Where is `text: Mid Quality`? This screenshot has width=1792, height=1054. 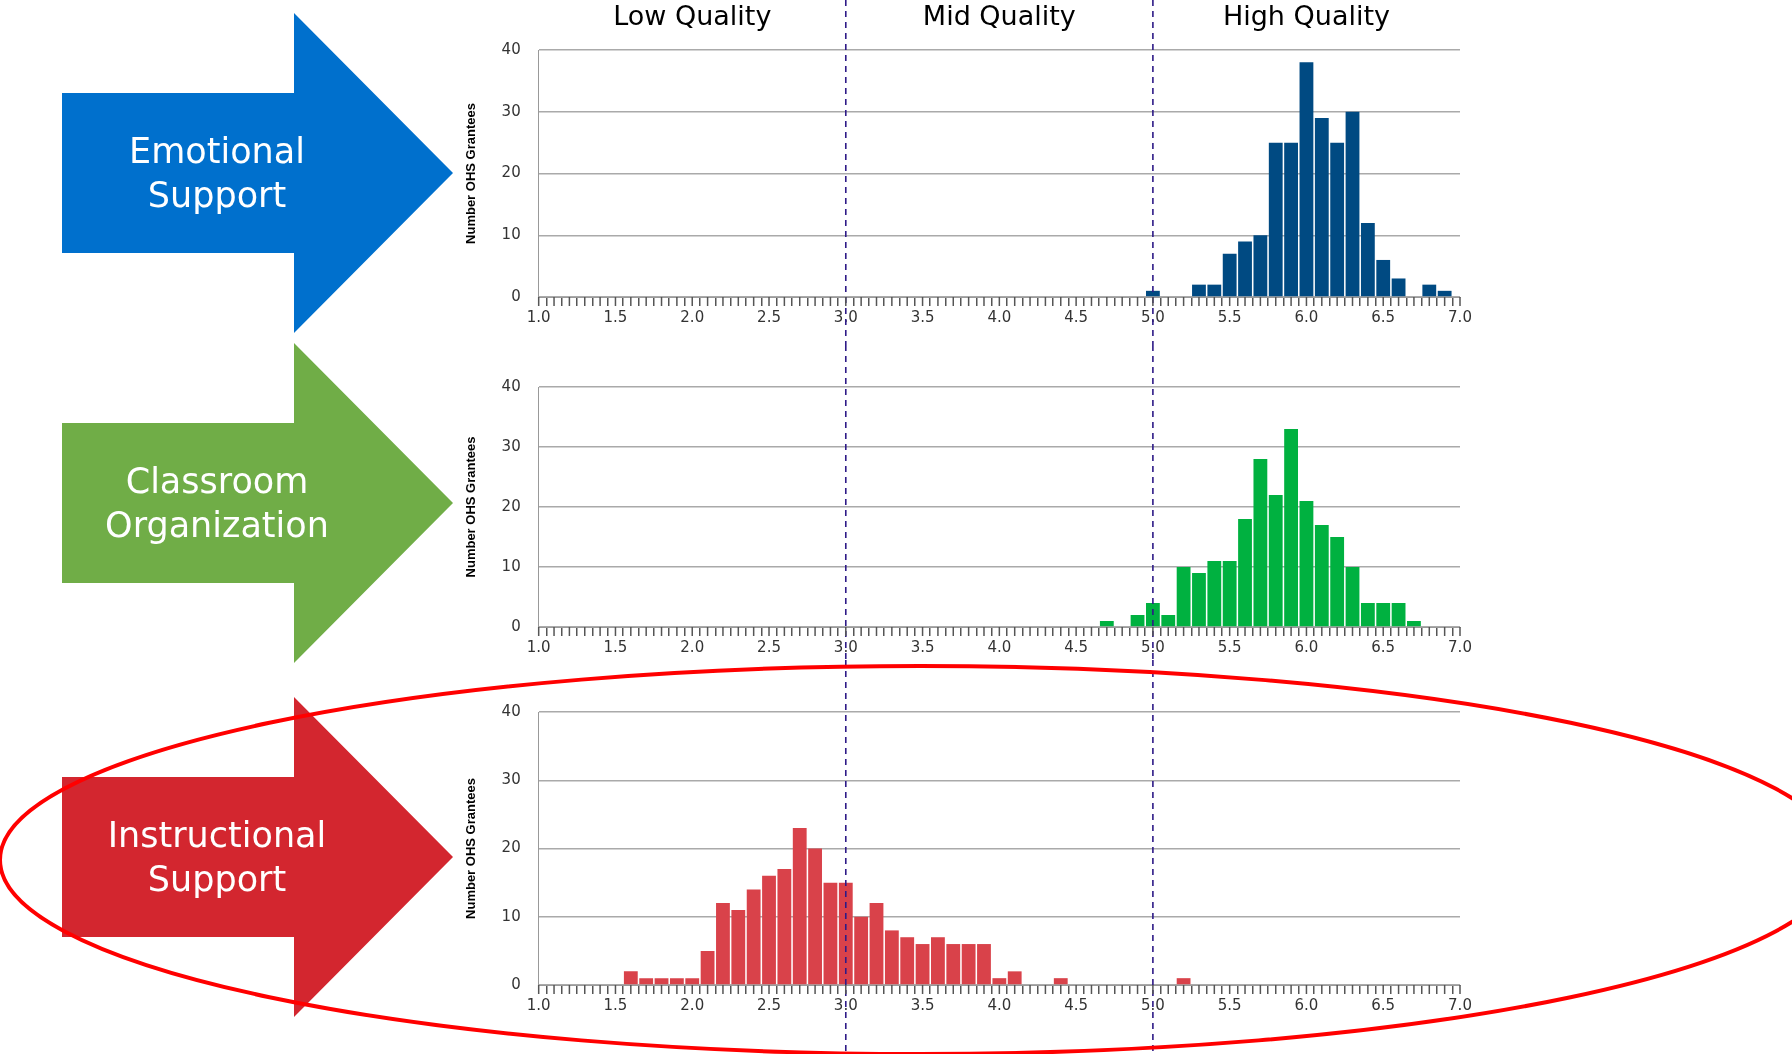
text: Mid Quality is located at coordinates (999, 16).